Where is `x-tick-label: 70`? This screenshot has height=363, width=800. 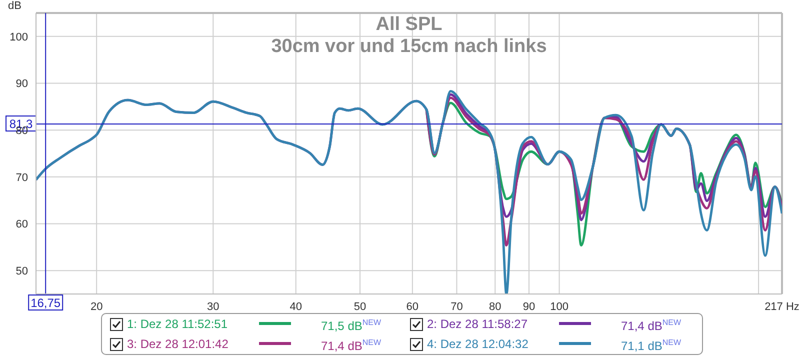
x-tick-label: 70 is located at coordinates (456, 306).